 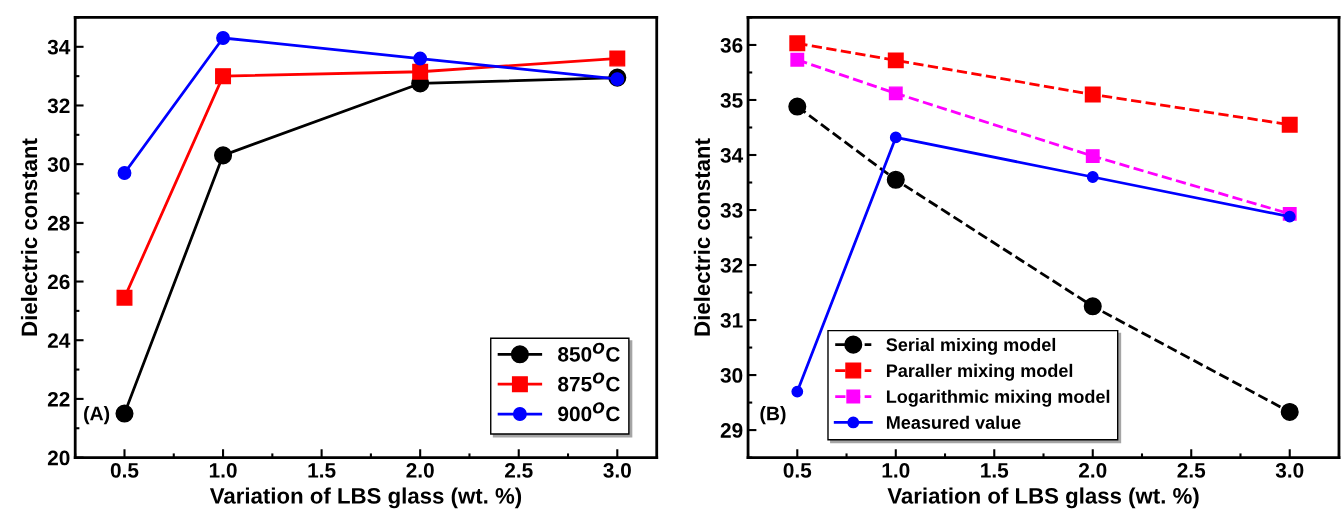 I want to click on y-tick-label: 36, so click(x=731, y=45).